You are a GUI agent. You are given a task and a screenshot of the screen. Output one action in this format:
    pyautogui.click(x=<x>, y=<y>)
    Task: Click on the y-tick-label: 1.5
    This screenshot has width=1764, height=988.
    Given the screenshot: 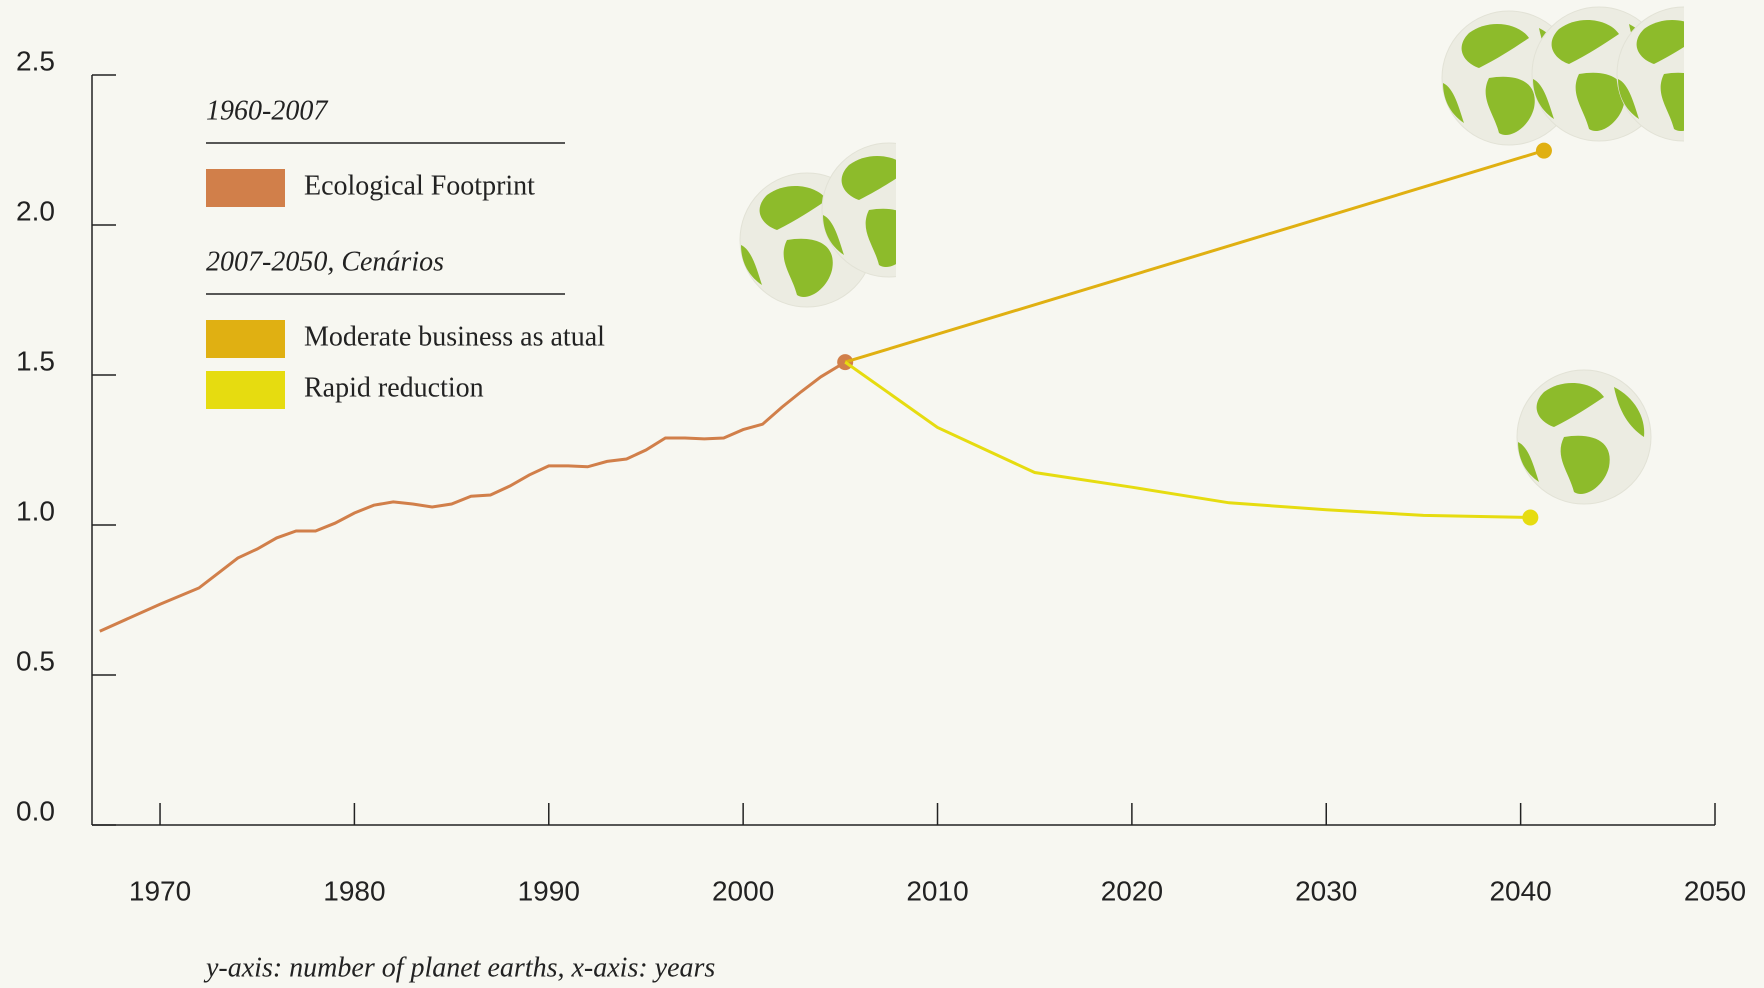 What is the action you would take?
    pyautogui.click(x=35, y=360)
    